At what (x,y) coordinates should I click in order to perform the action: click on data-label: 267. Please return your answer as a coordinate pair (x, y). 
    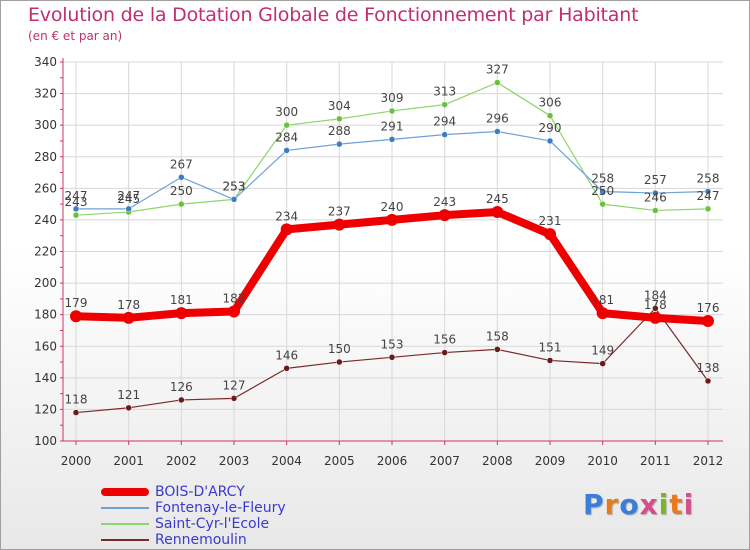
    Looking at the image, I should click on (181, 164).